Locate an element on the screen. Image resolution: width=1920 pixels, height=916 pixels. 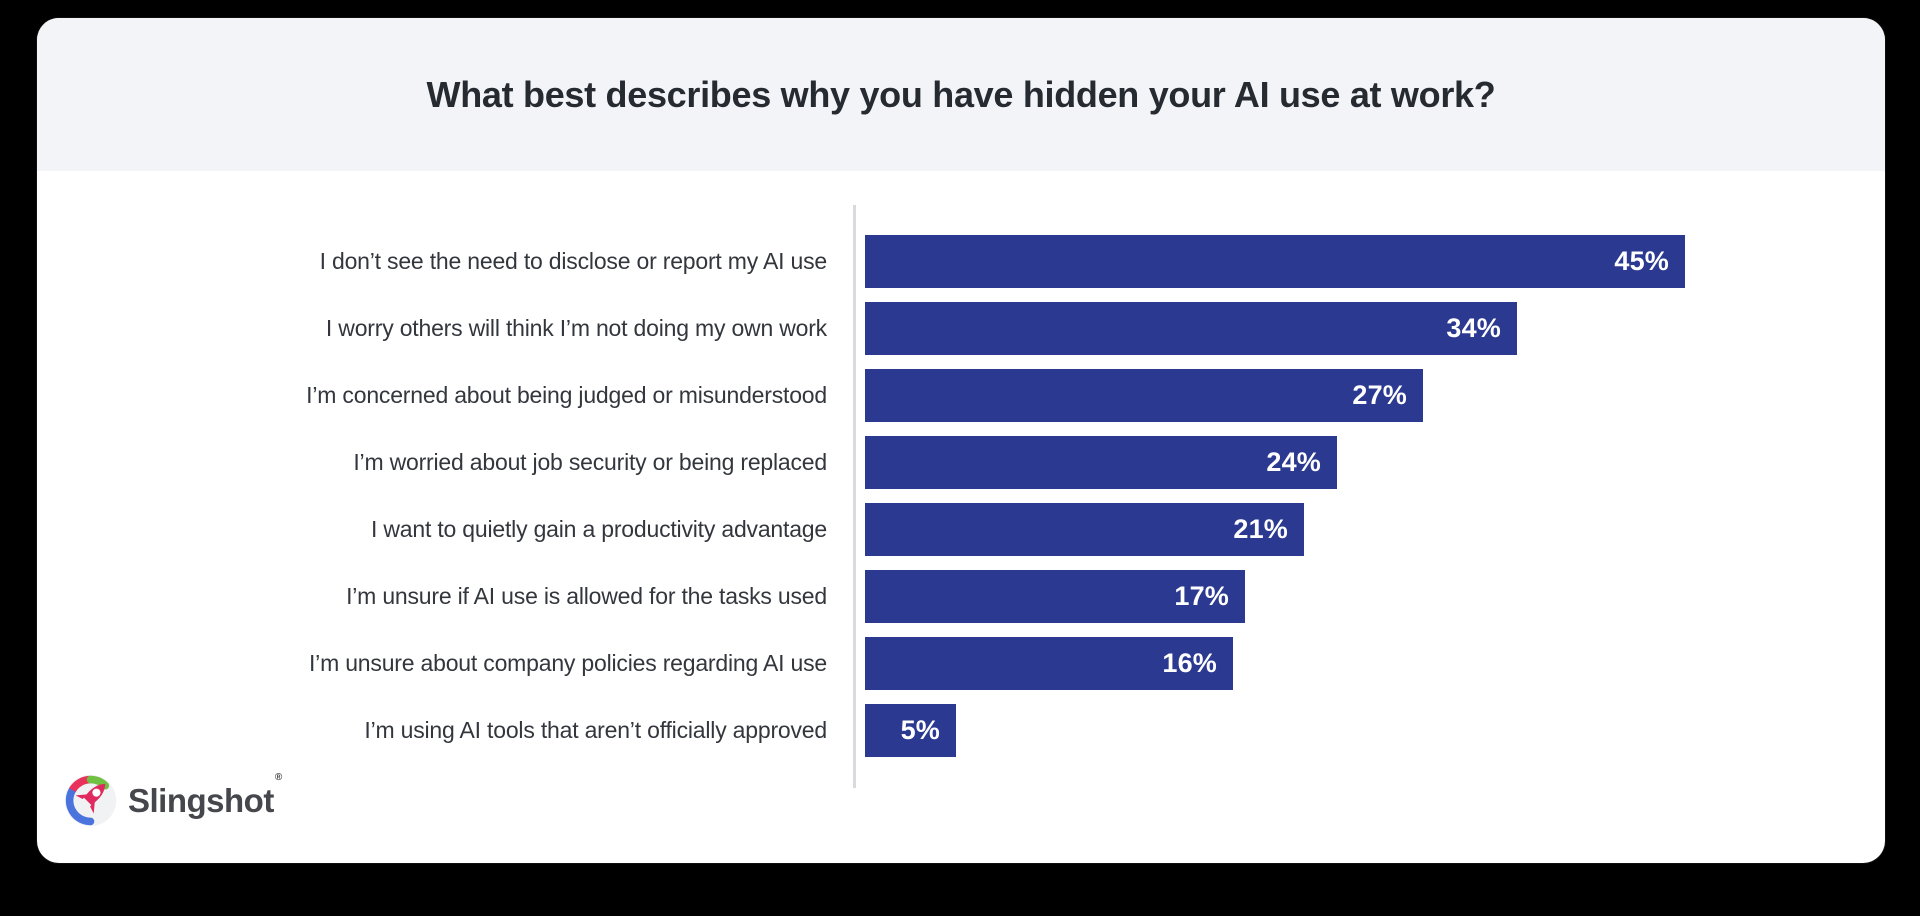
bar-value-label: 21% is located at coordinates (1260, 529).